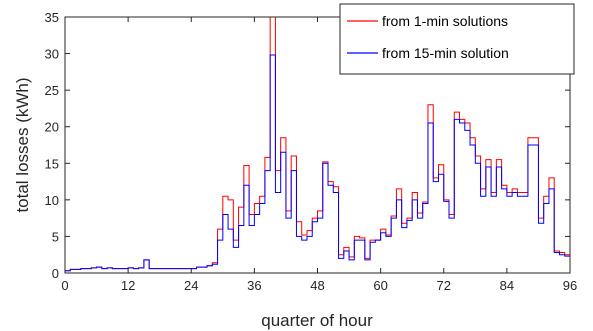 This screenshot has height=331, width=593. I want to click on y-tick-label: 20, so click(52, 127).